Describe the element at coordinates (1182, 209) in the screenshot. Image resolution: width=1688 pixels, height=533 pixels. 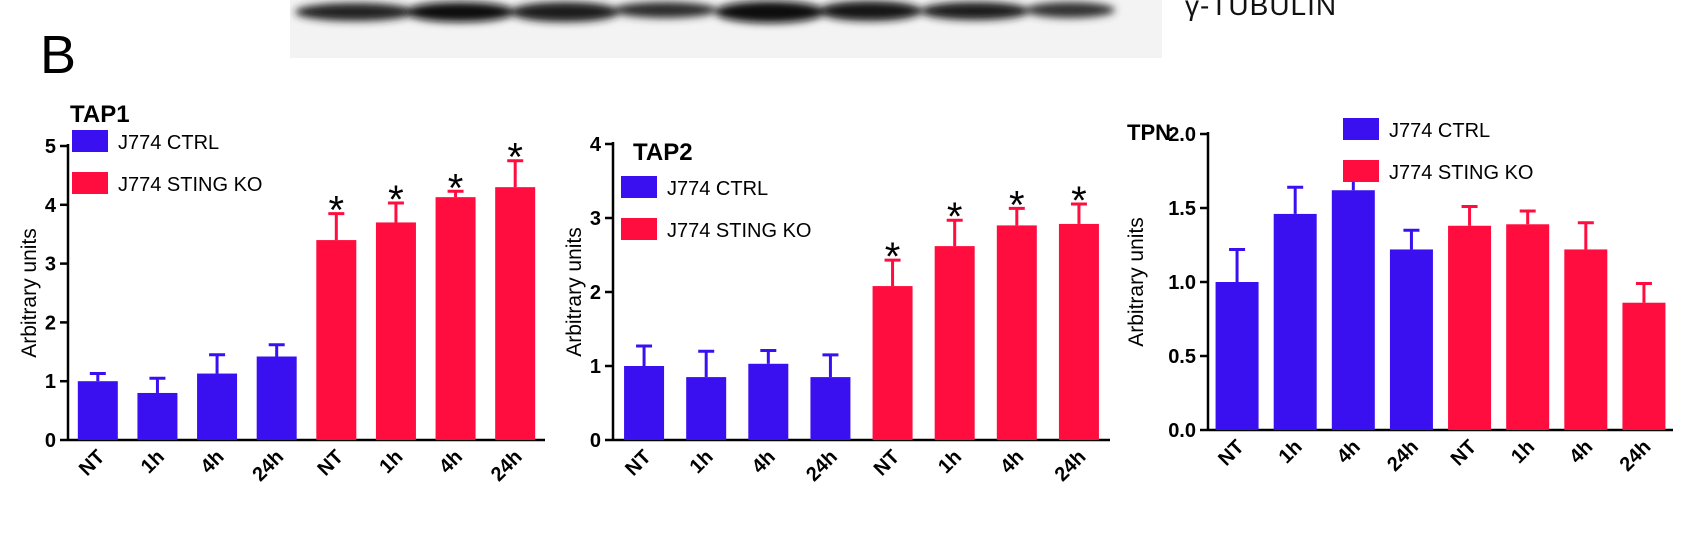
I see `y-tick-label: 1.5` at that location.